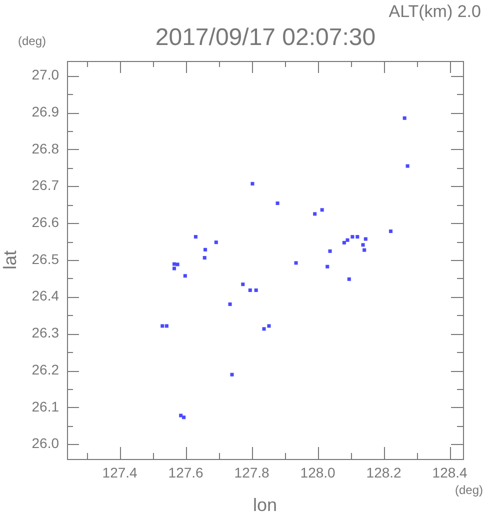  Describe the element at coordinates (384, 472) in the screenshot. I see `x-tick-label: 128.2` at that location.